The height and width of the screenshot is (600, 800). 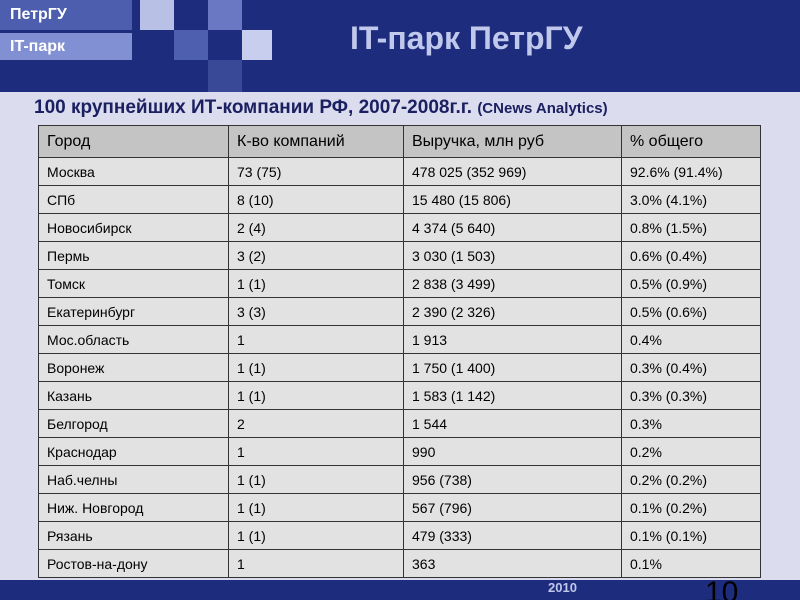 I want to click on table-cell: Мос.область, so click(x=133, y=339).